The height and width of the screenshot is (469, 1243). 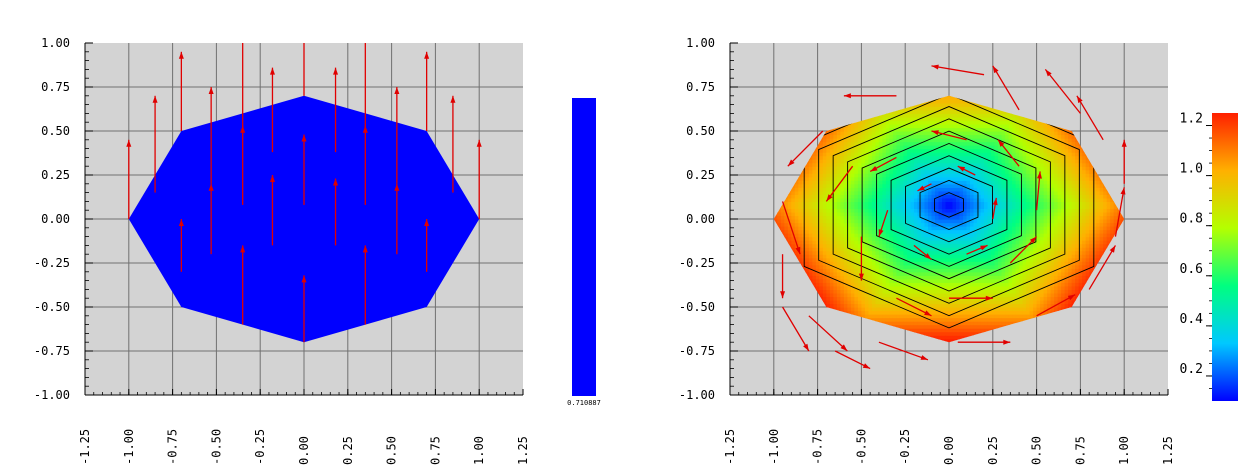 What do you see at coordinates (1191, 119) in the screenshot?
I see `colorbar-tick-label: 1.2` at bounding box center [1191, 119].